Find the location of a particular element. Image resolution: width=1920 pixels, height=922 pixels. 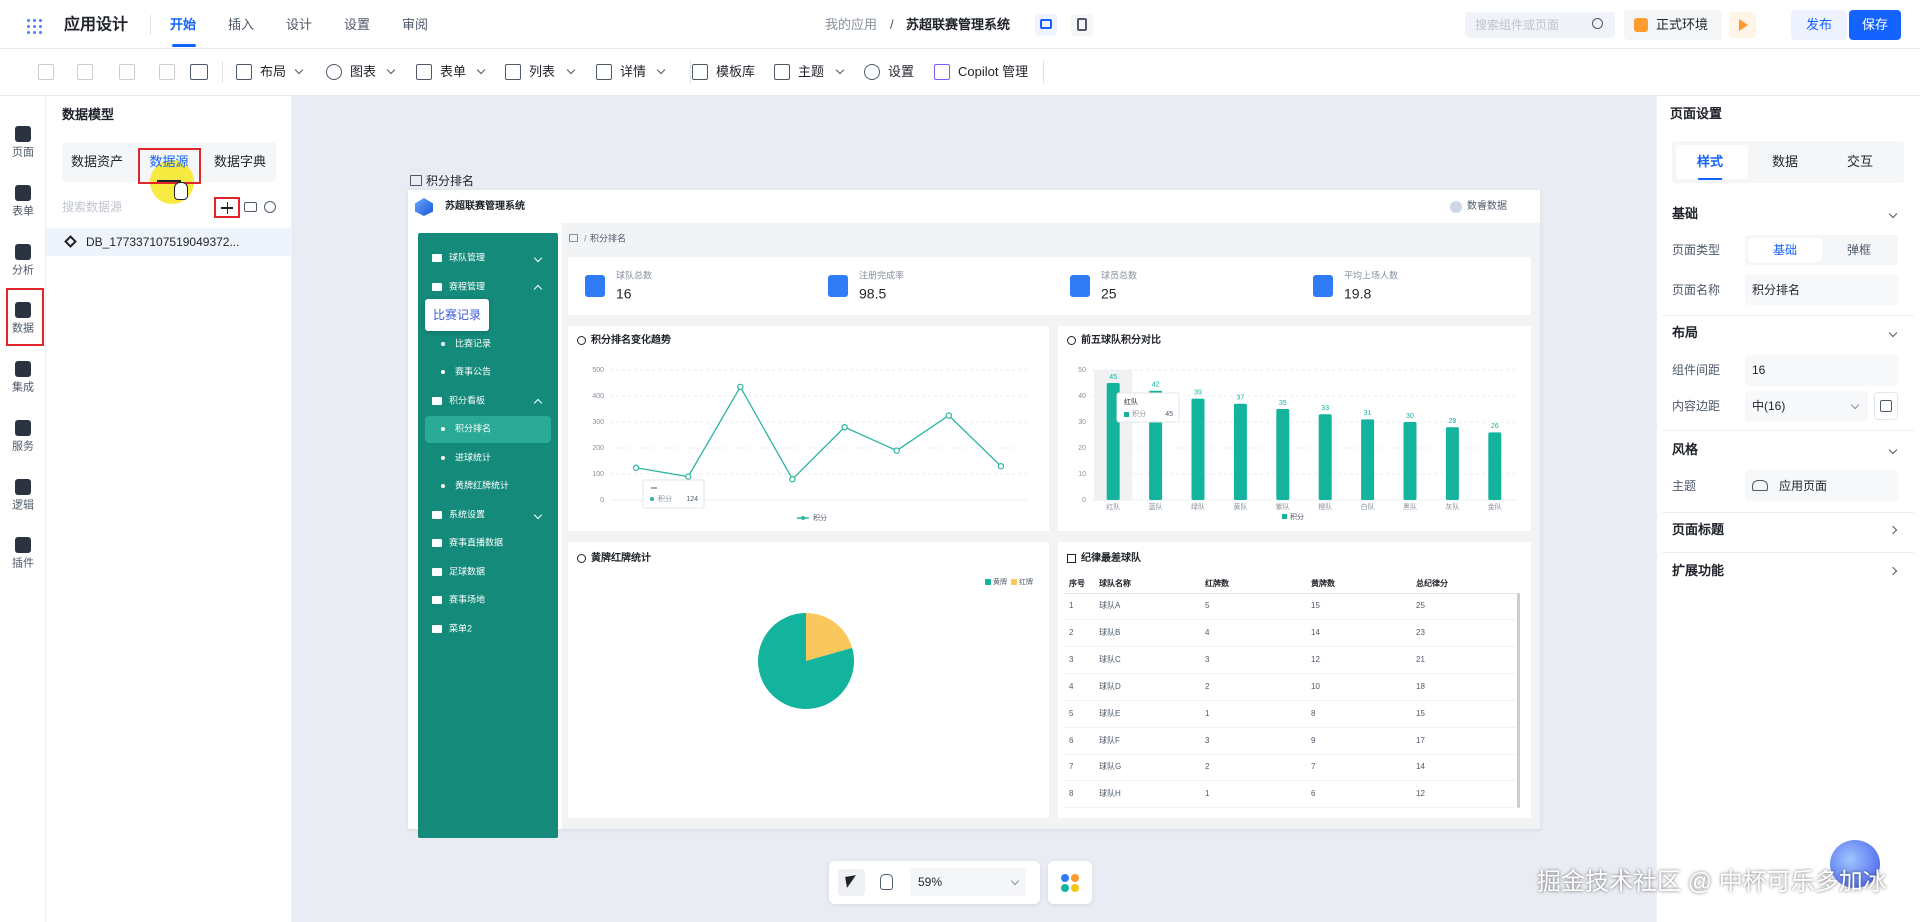

segment-option: 基础 is located at coordinates (1785, 249).